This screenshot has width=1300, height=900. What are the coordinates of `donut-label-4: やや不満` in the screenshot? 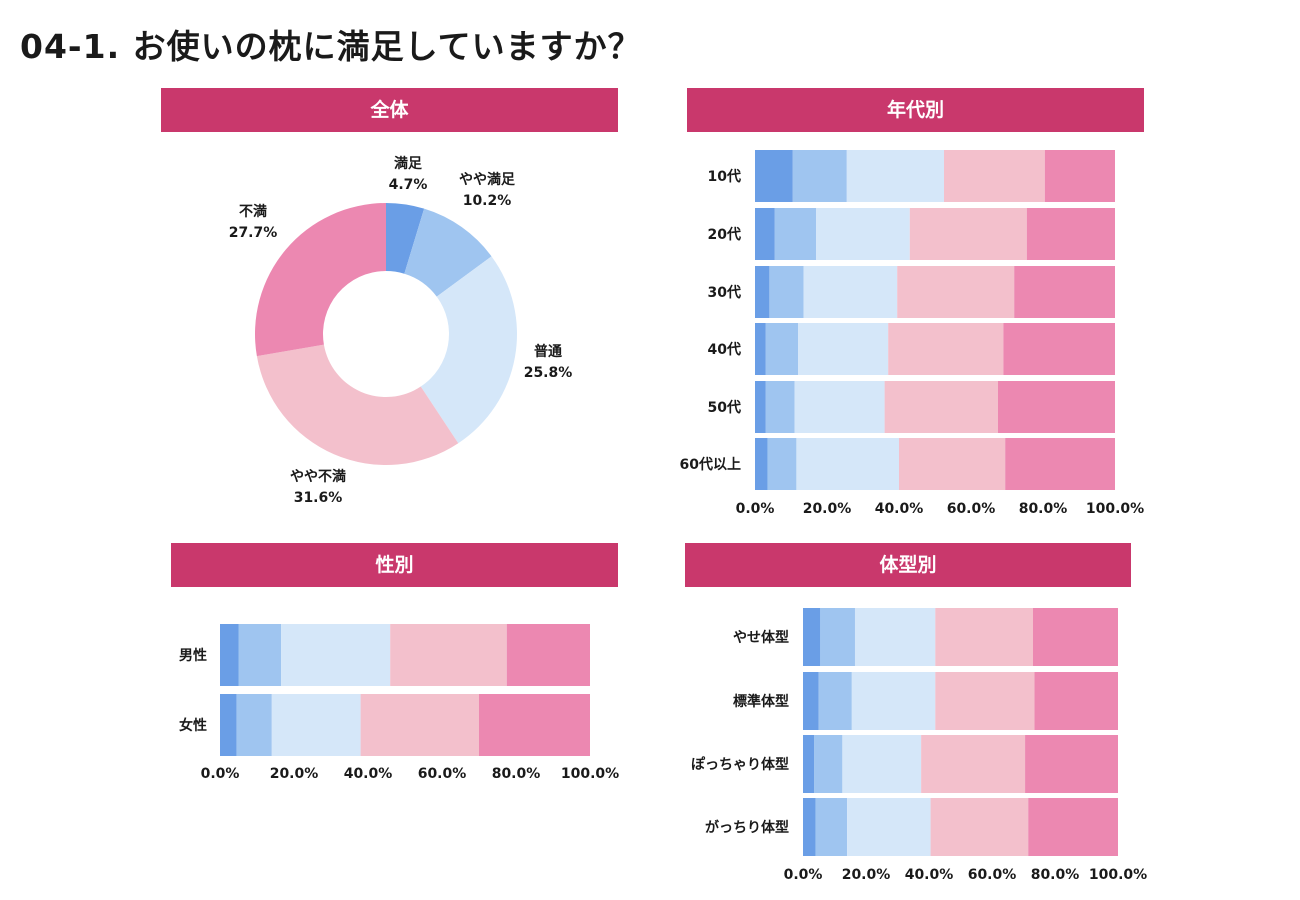 It's located at (318, 476).